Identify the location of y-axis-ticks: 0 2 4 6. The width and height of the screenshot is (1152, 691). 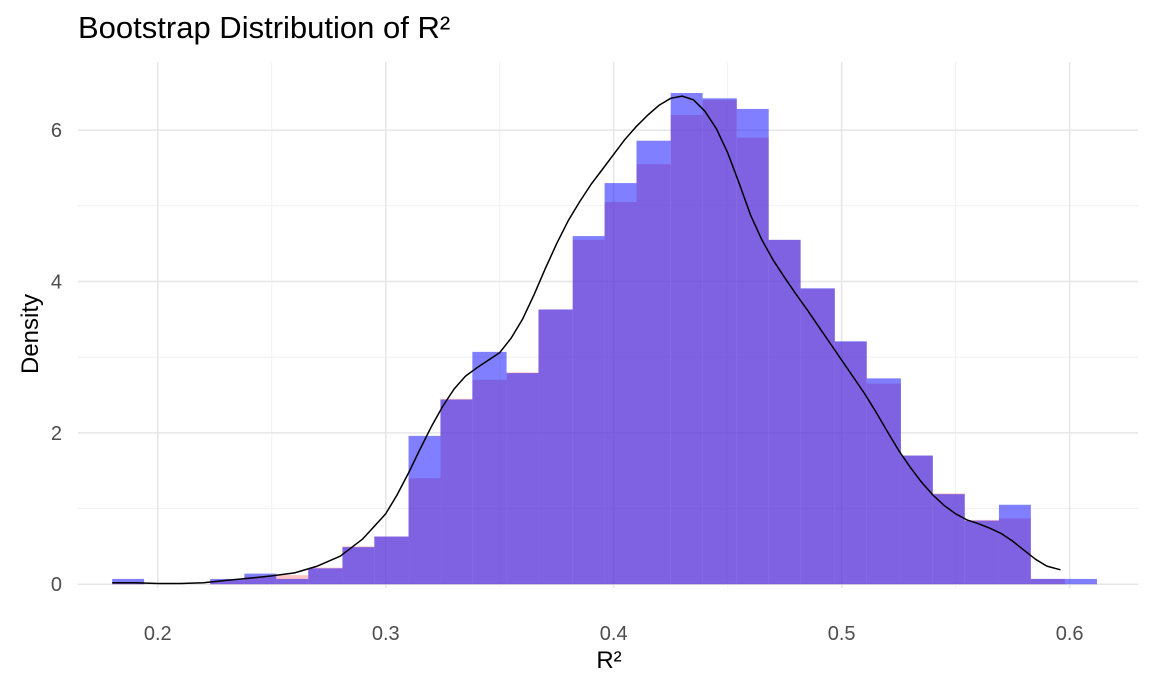
(56, 358).